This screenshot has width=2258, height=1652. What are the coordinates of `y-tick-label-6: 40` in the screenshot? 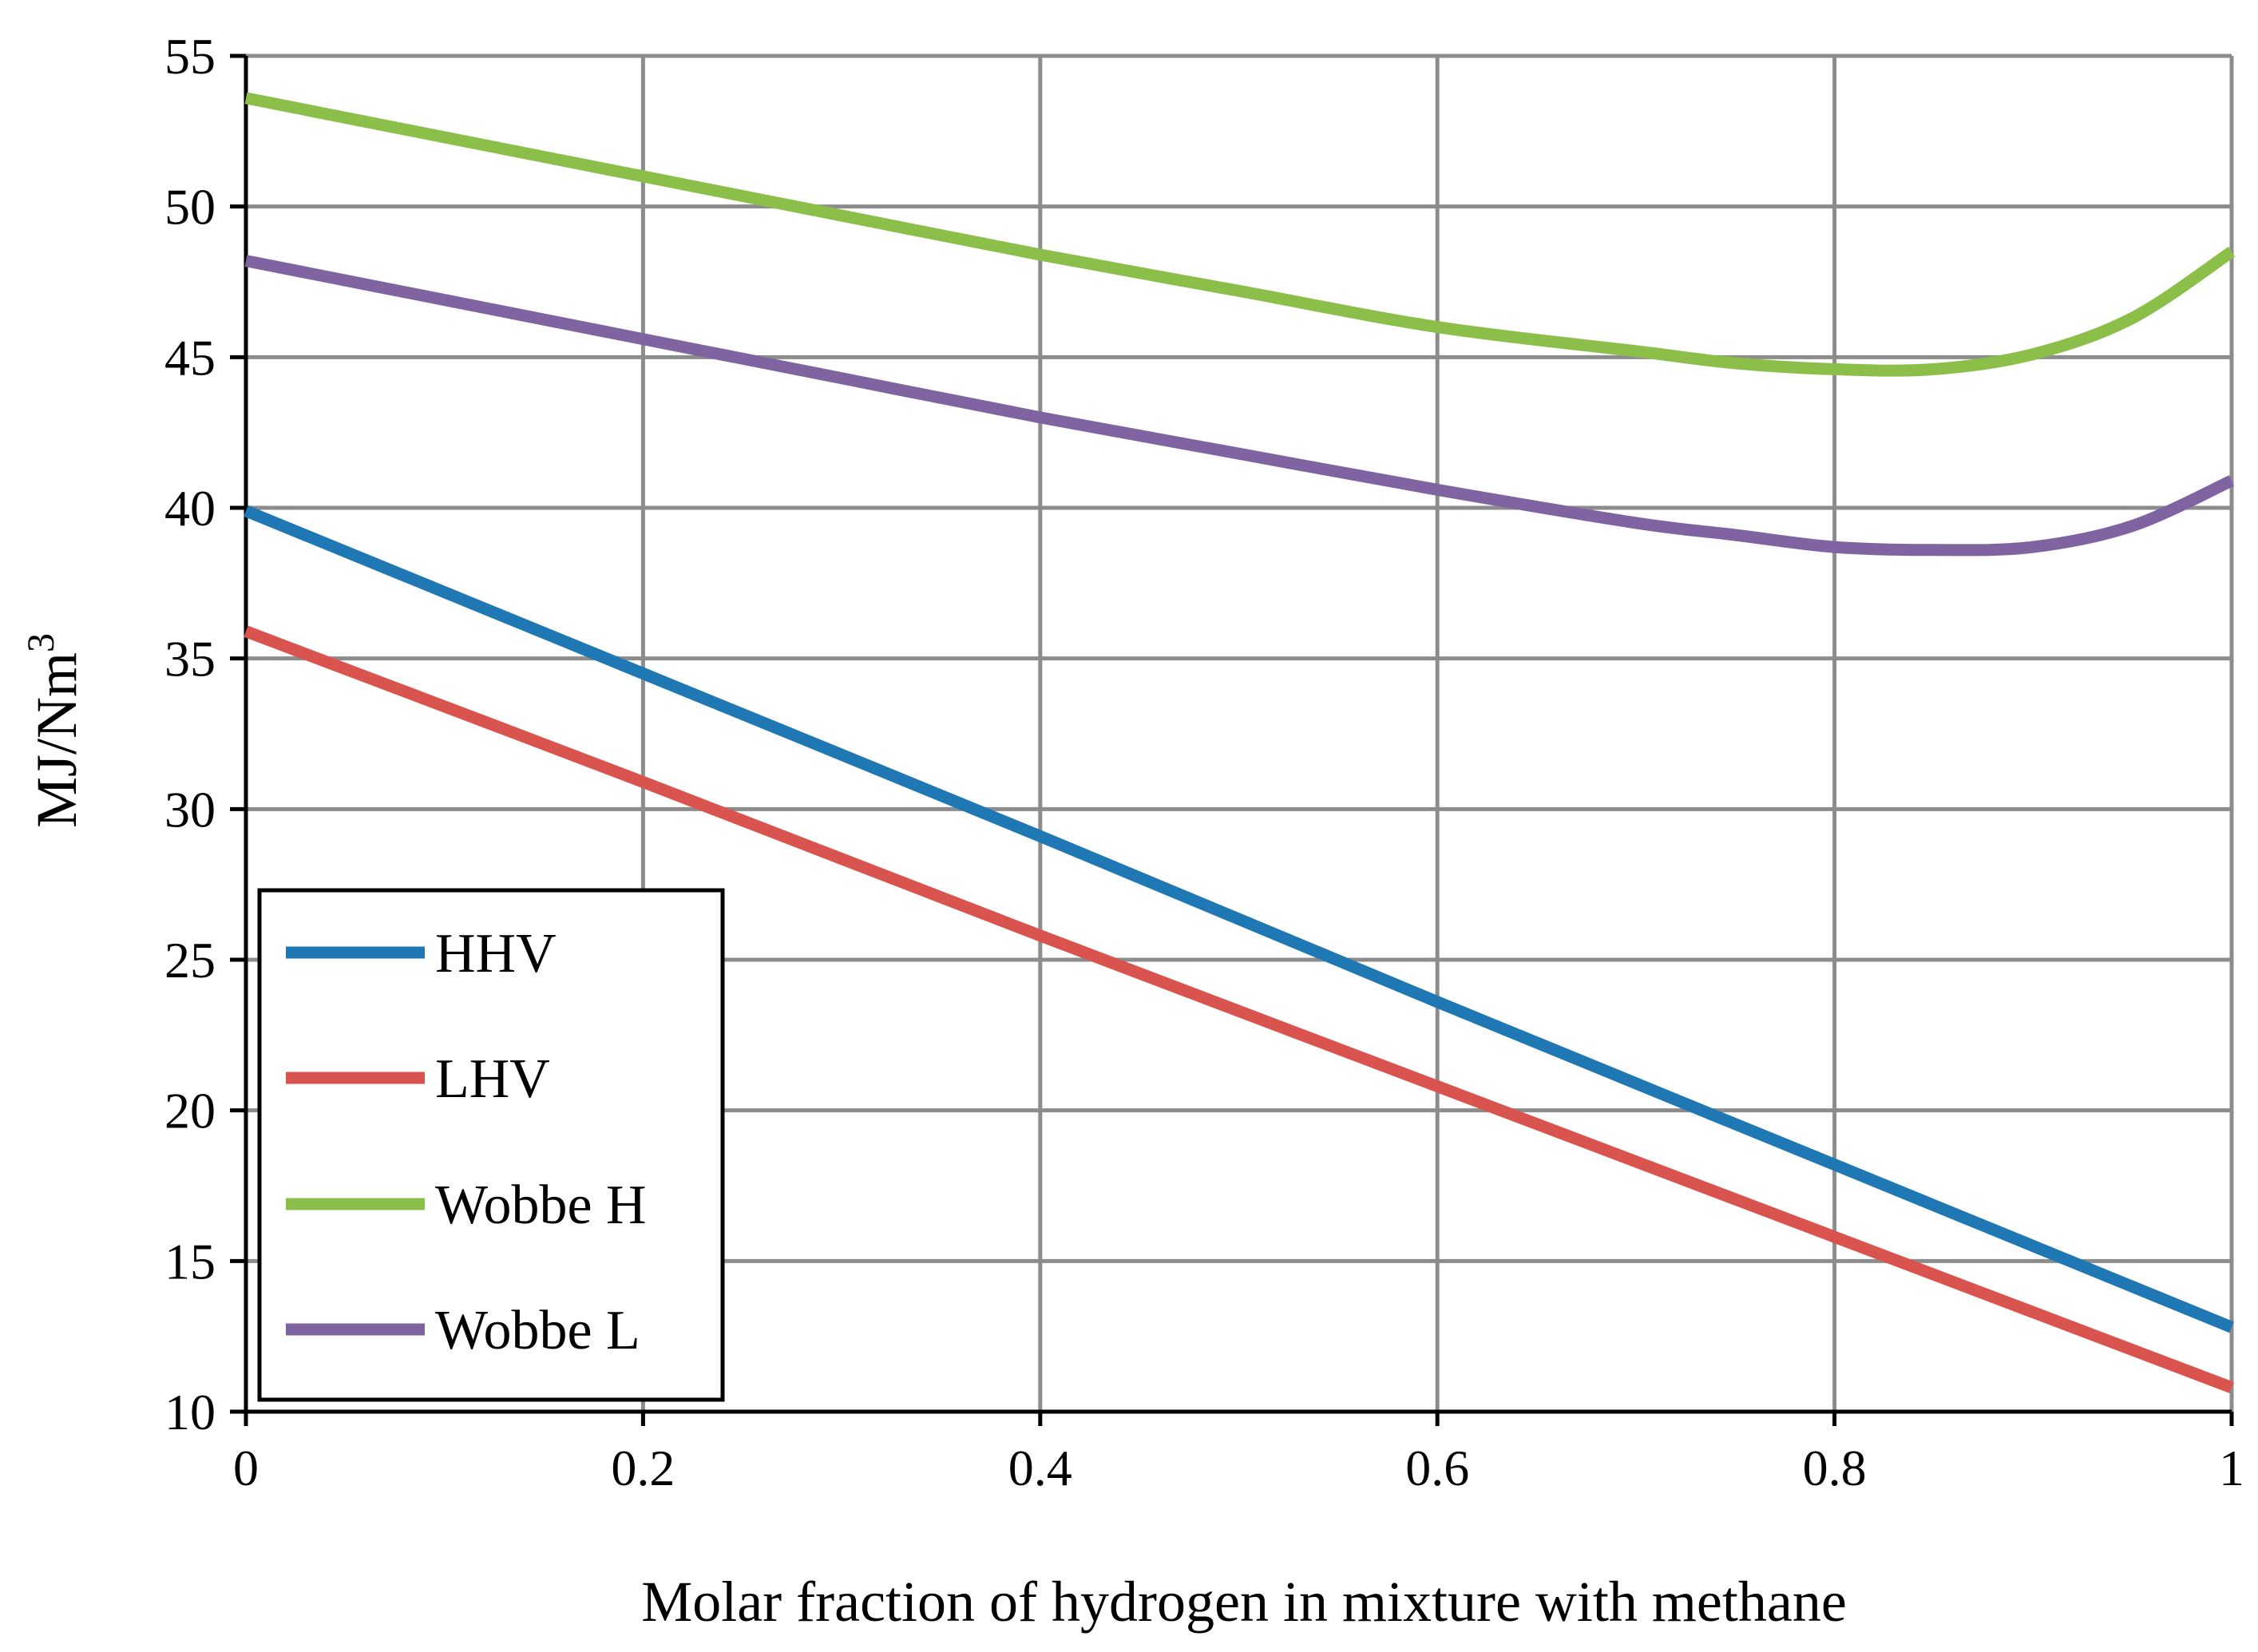 It's located at (190, 508).